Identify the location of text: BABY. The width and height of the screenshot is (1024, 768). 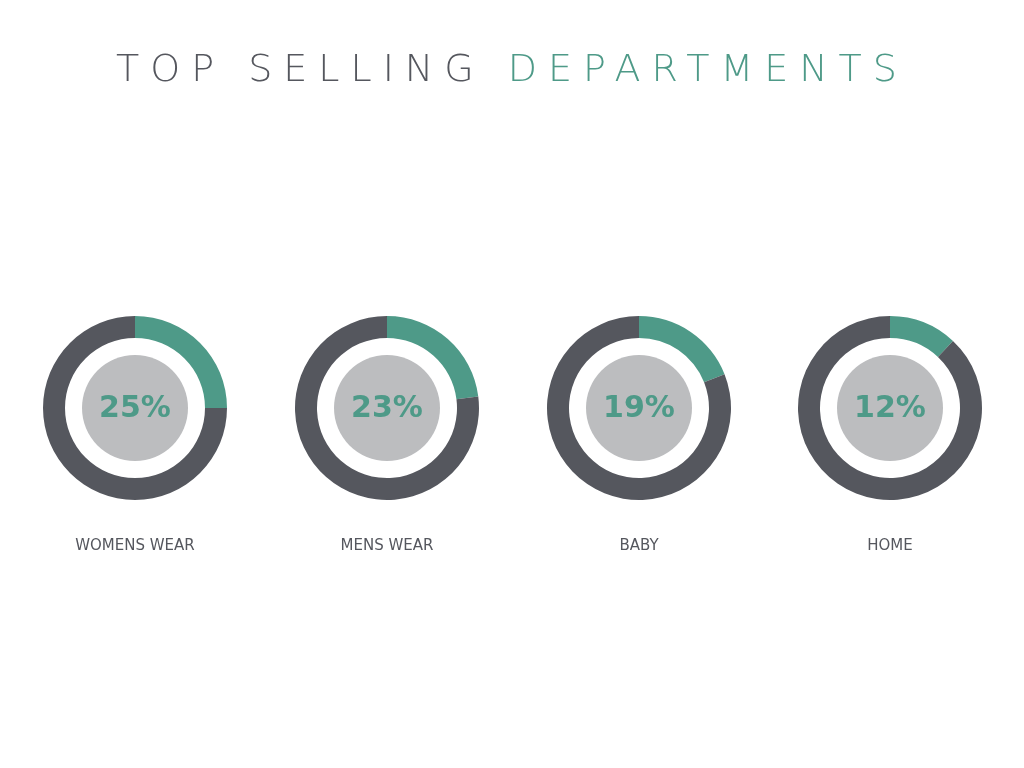
(639, 545).